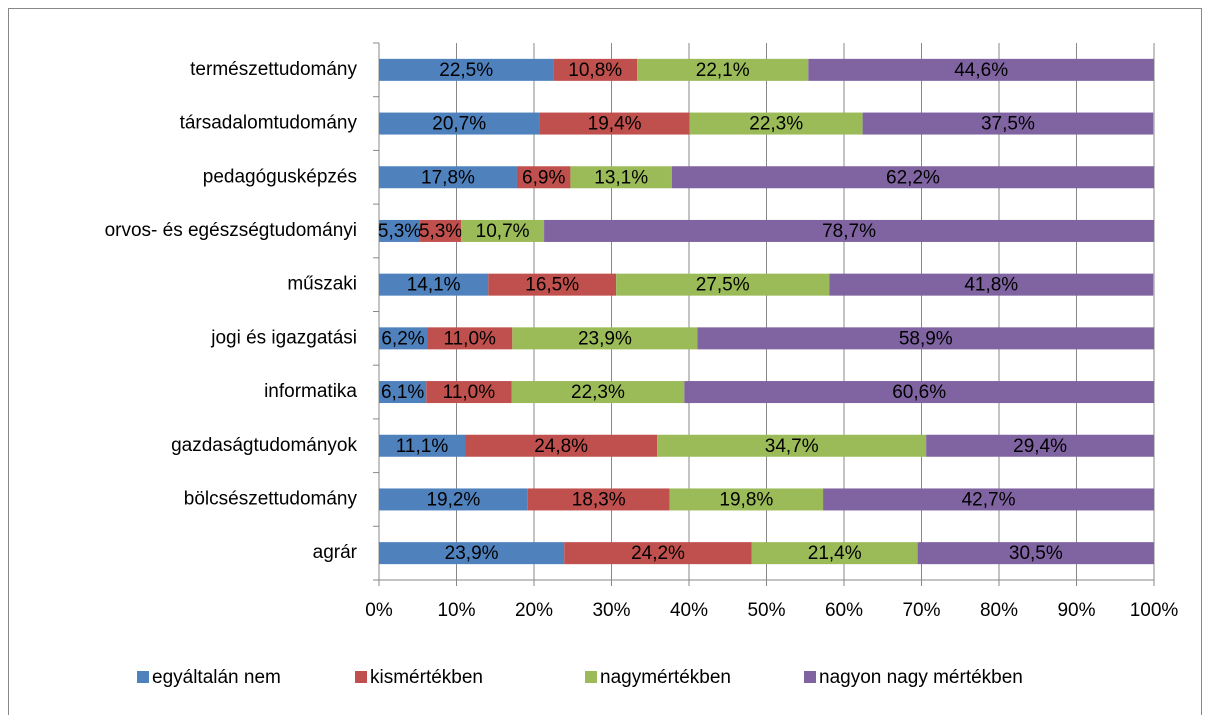  What do you see at coordinates (921, 677) in the screenshot?
I see `legend-label: nagyon nagy mértékben` at bounding box center [921, 677].